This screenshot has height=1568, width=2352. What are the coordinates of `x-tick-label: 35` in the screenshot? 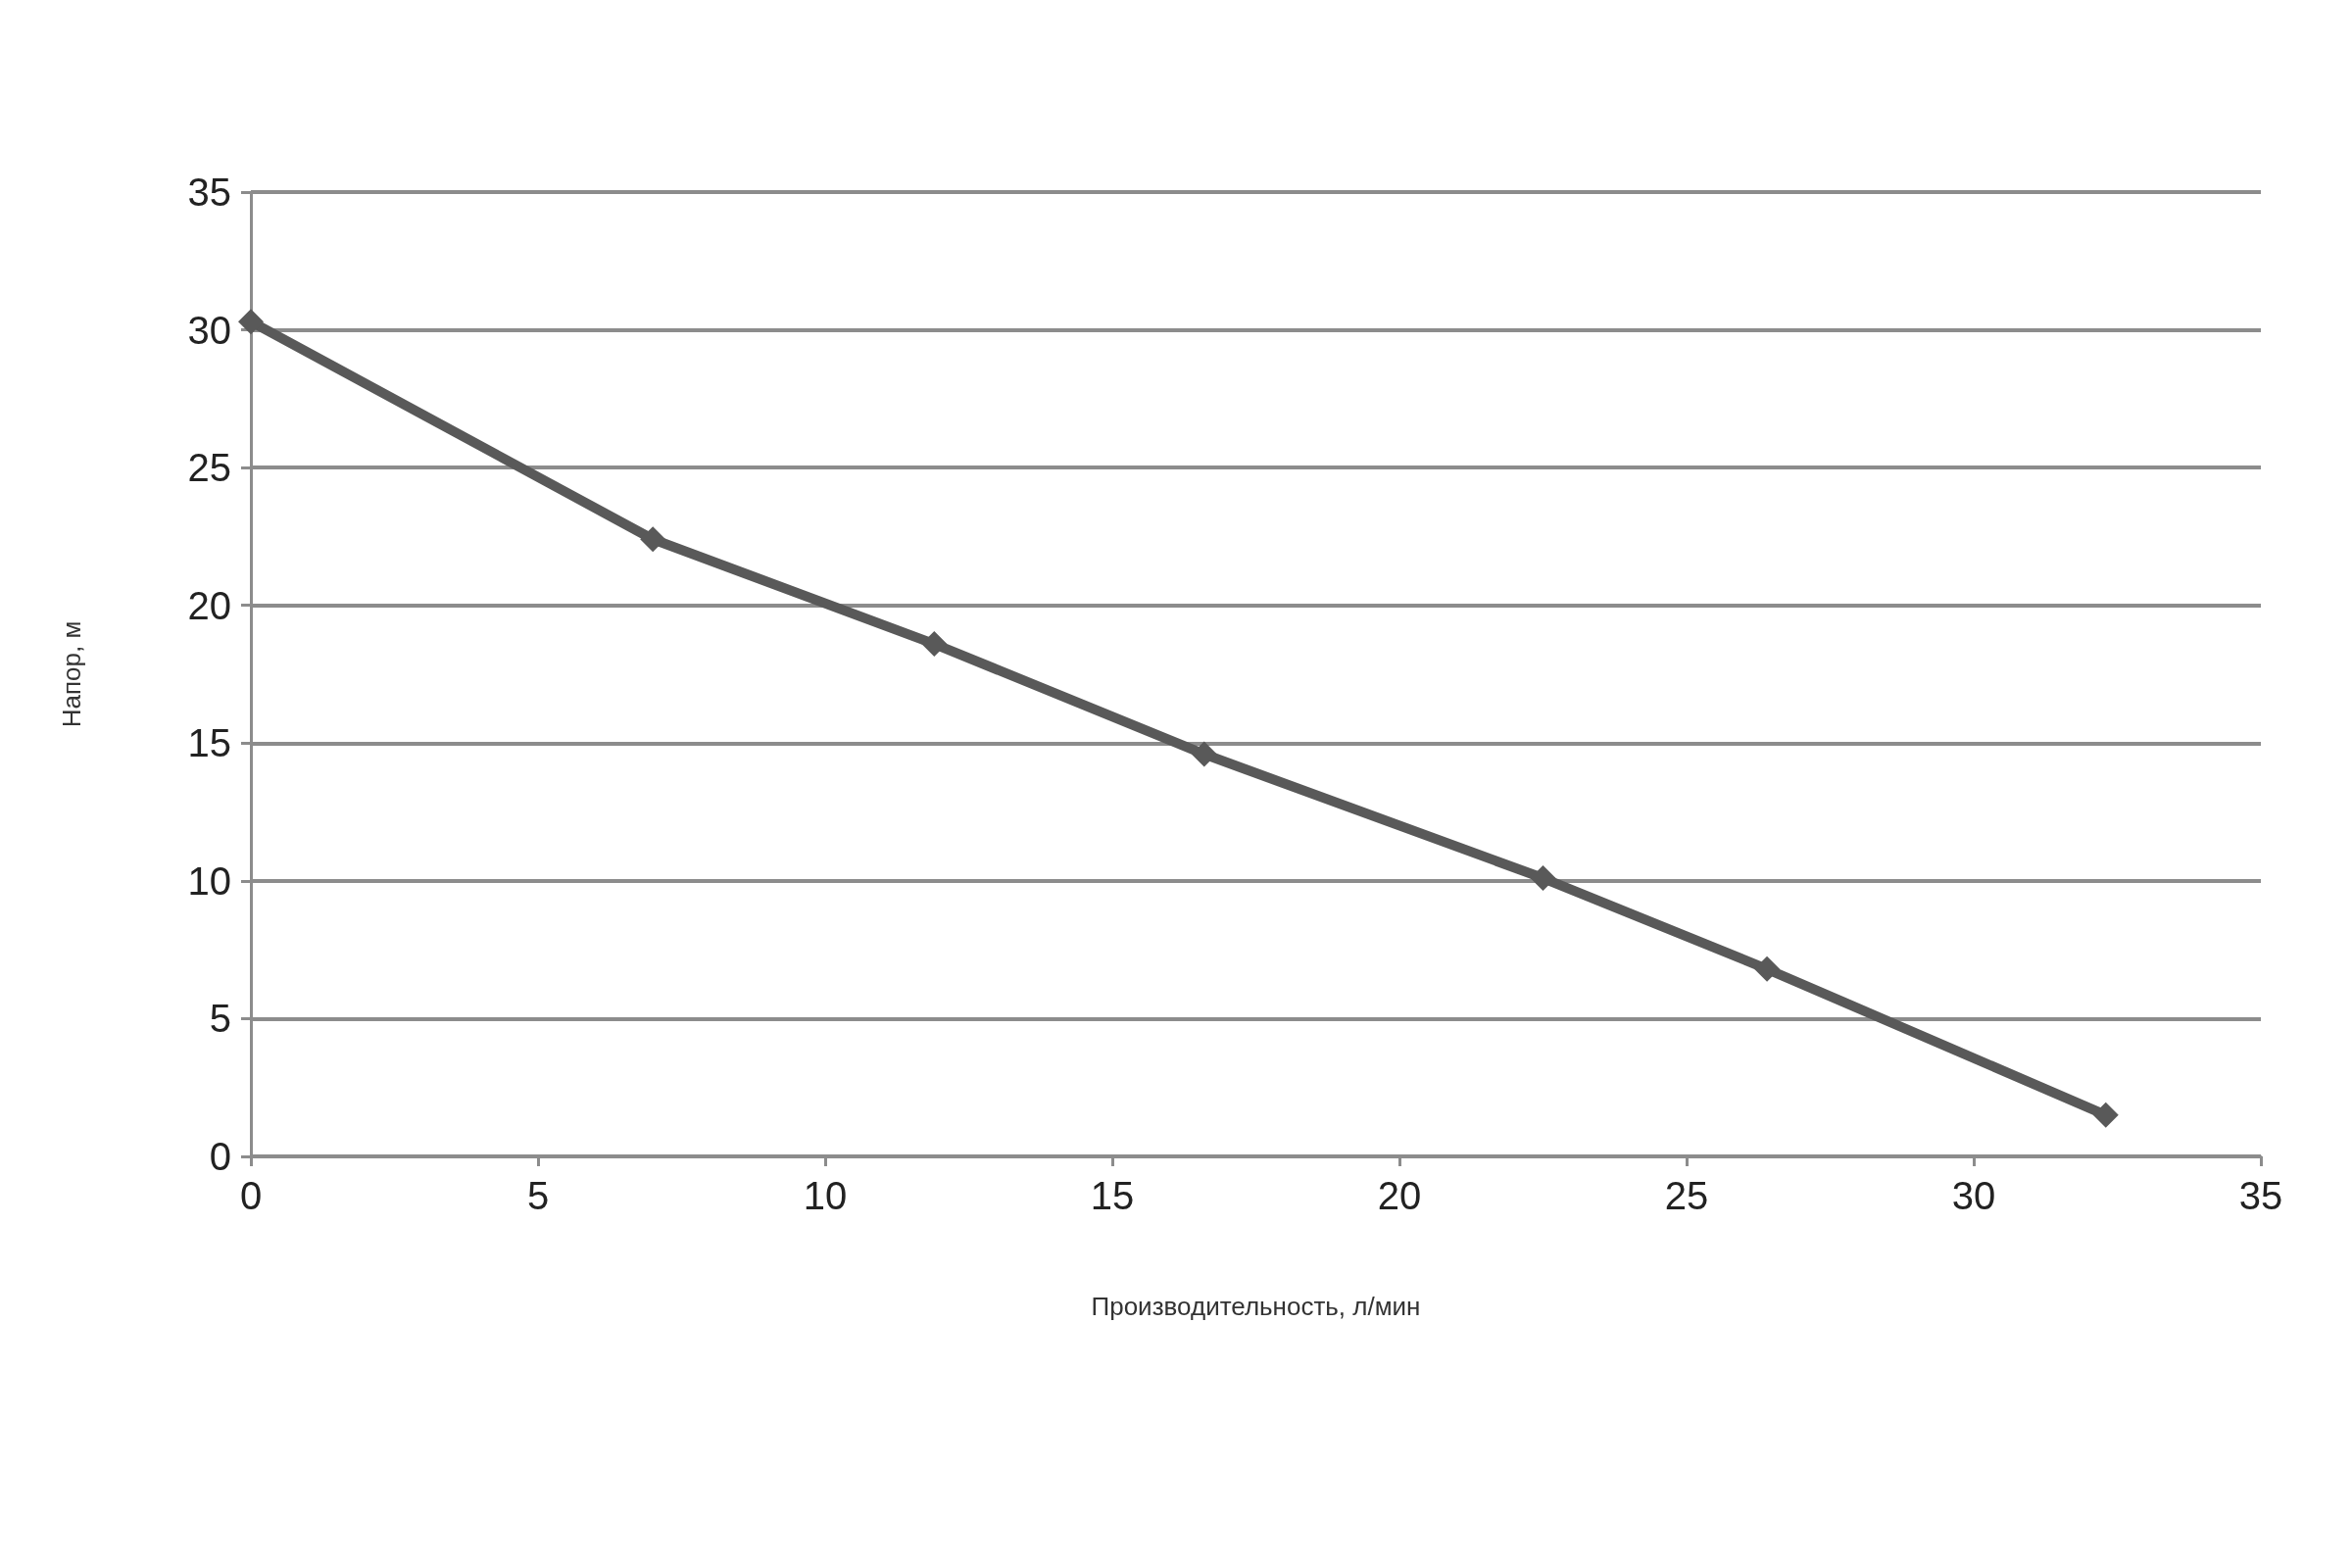 It's located at (2260, 1195).